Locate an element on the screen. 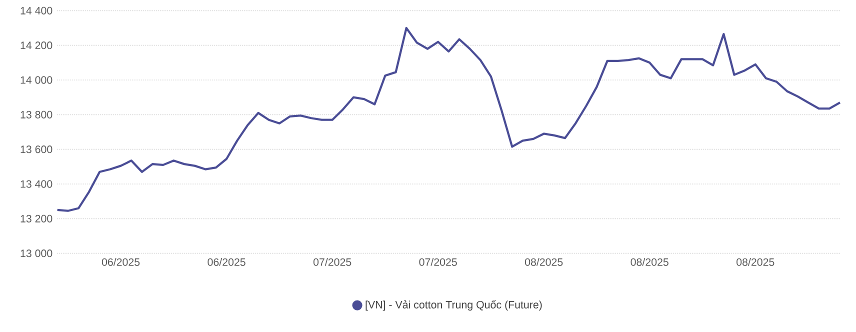  y-tick-label: 13 000 is located at coordinates (36, 254).